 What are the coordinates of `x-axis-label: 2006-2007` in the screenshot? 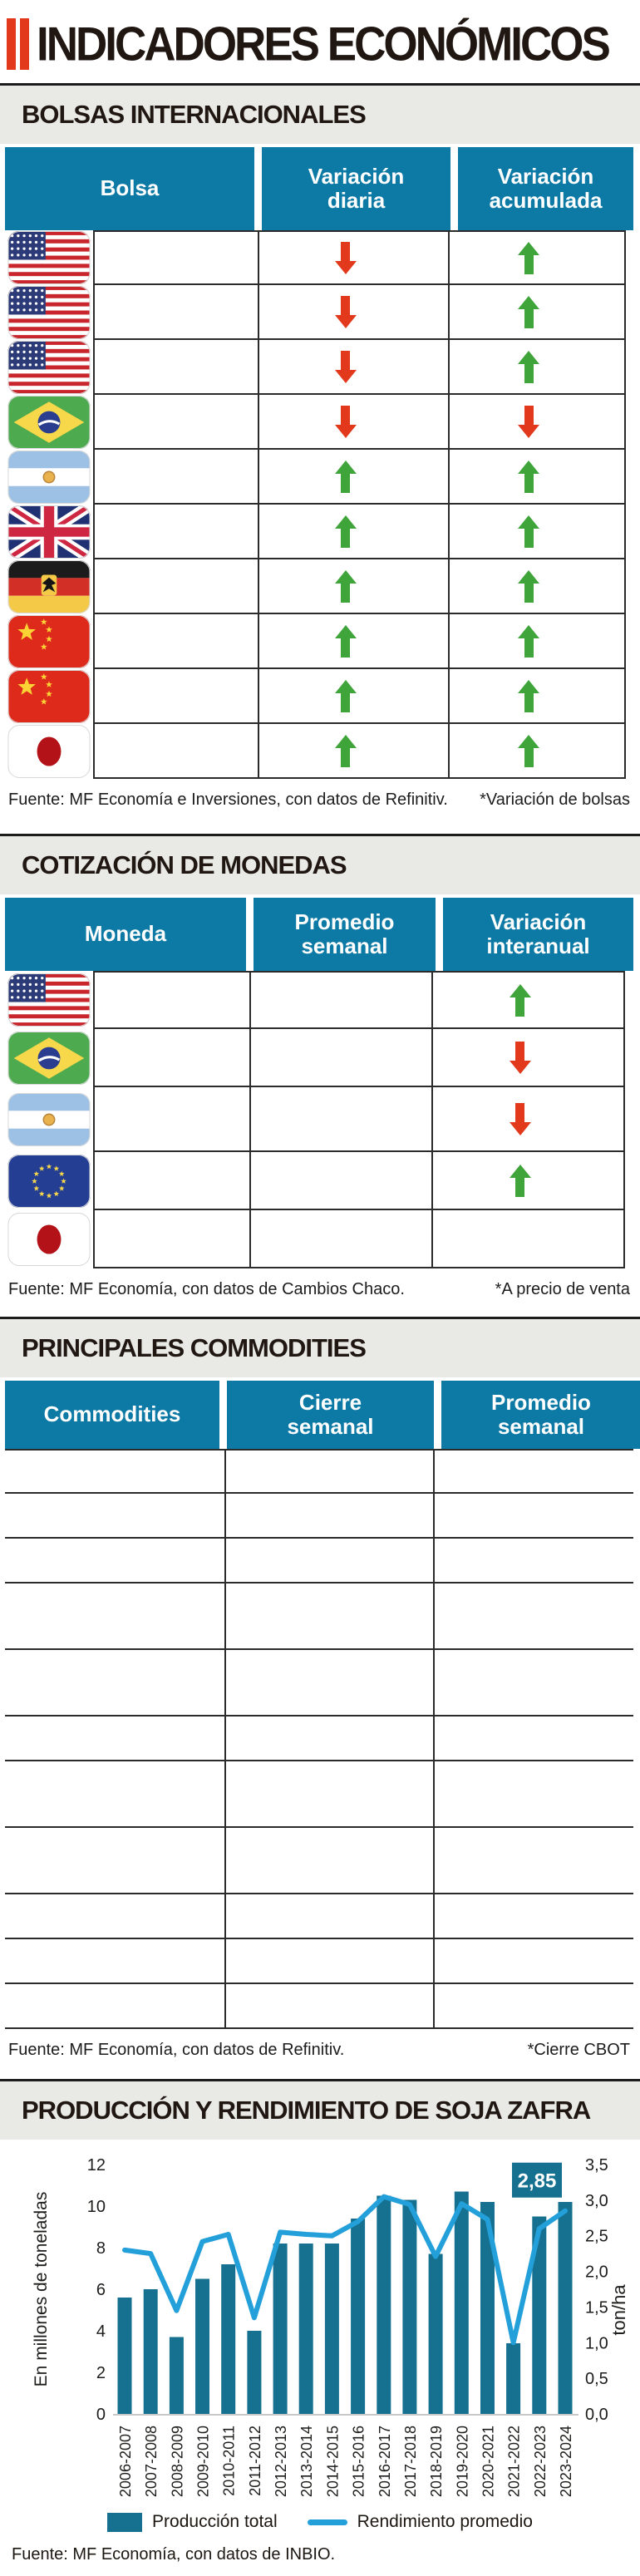 It's located at (126, 2461).